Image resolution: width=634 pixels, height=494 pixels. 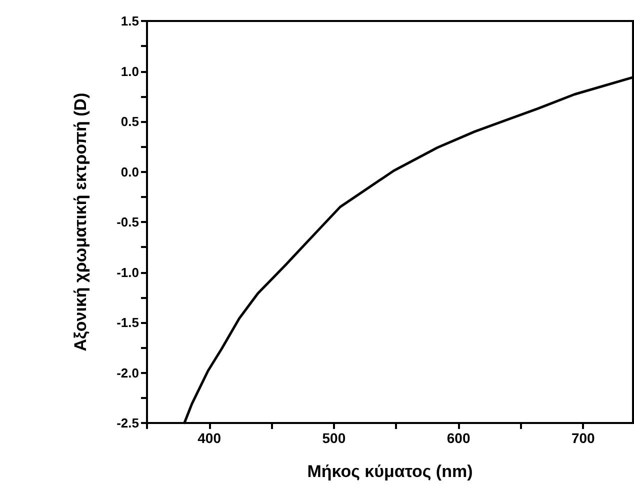 I want to click on x-axis-title: Μήκος κύματος (nm), so click(x=390, y=471).